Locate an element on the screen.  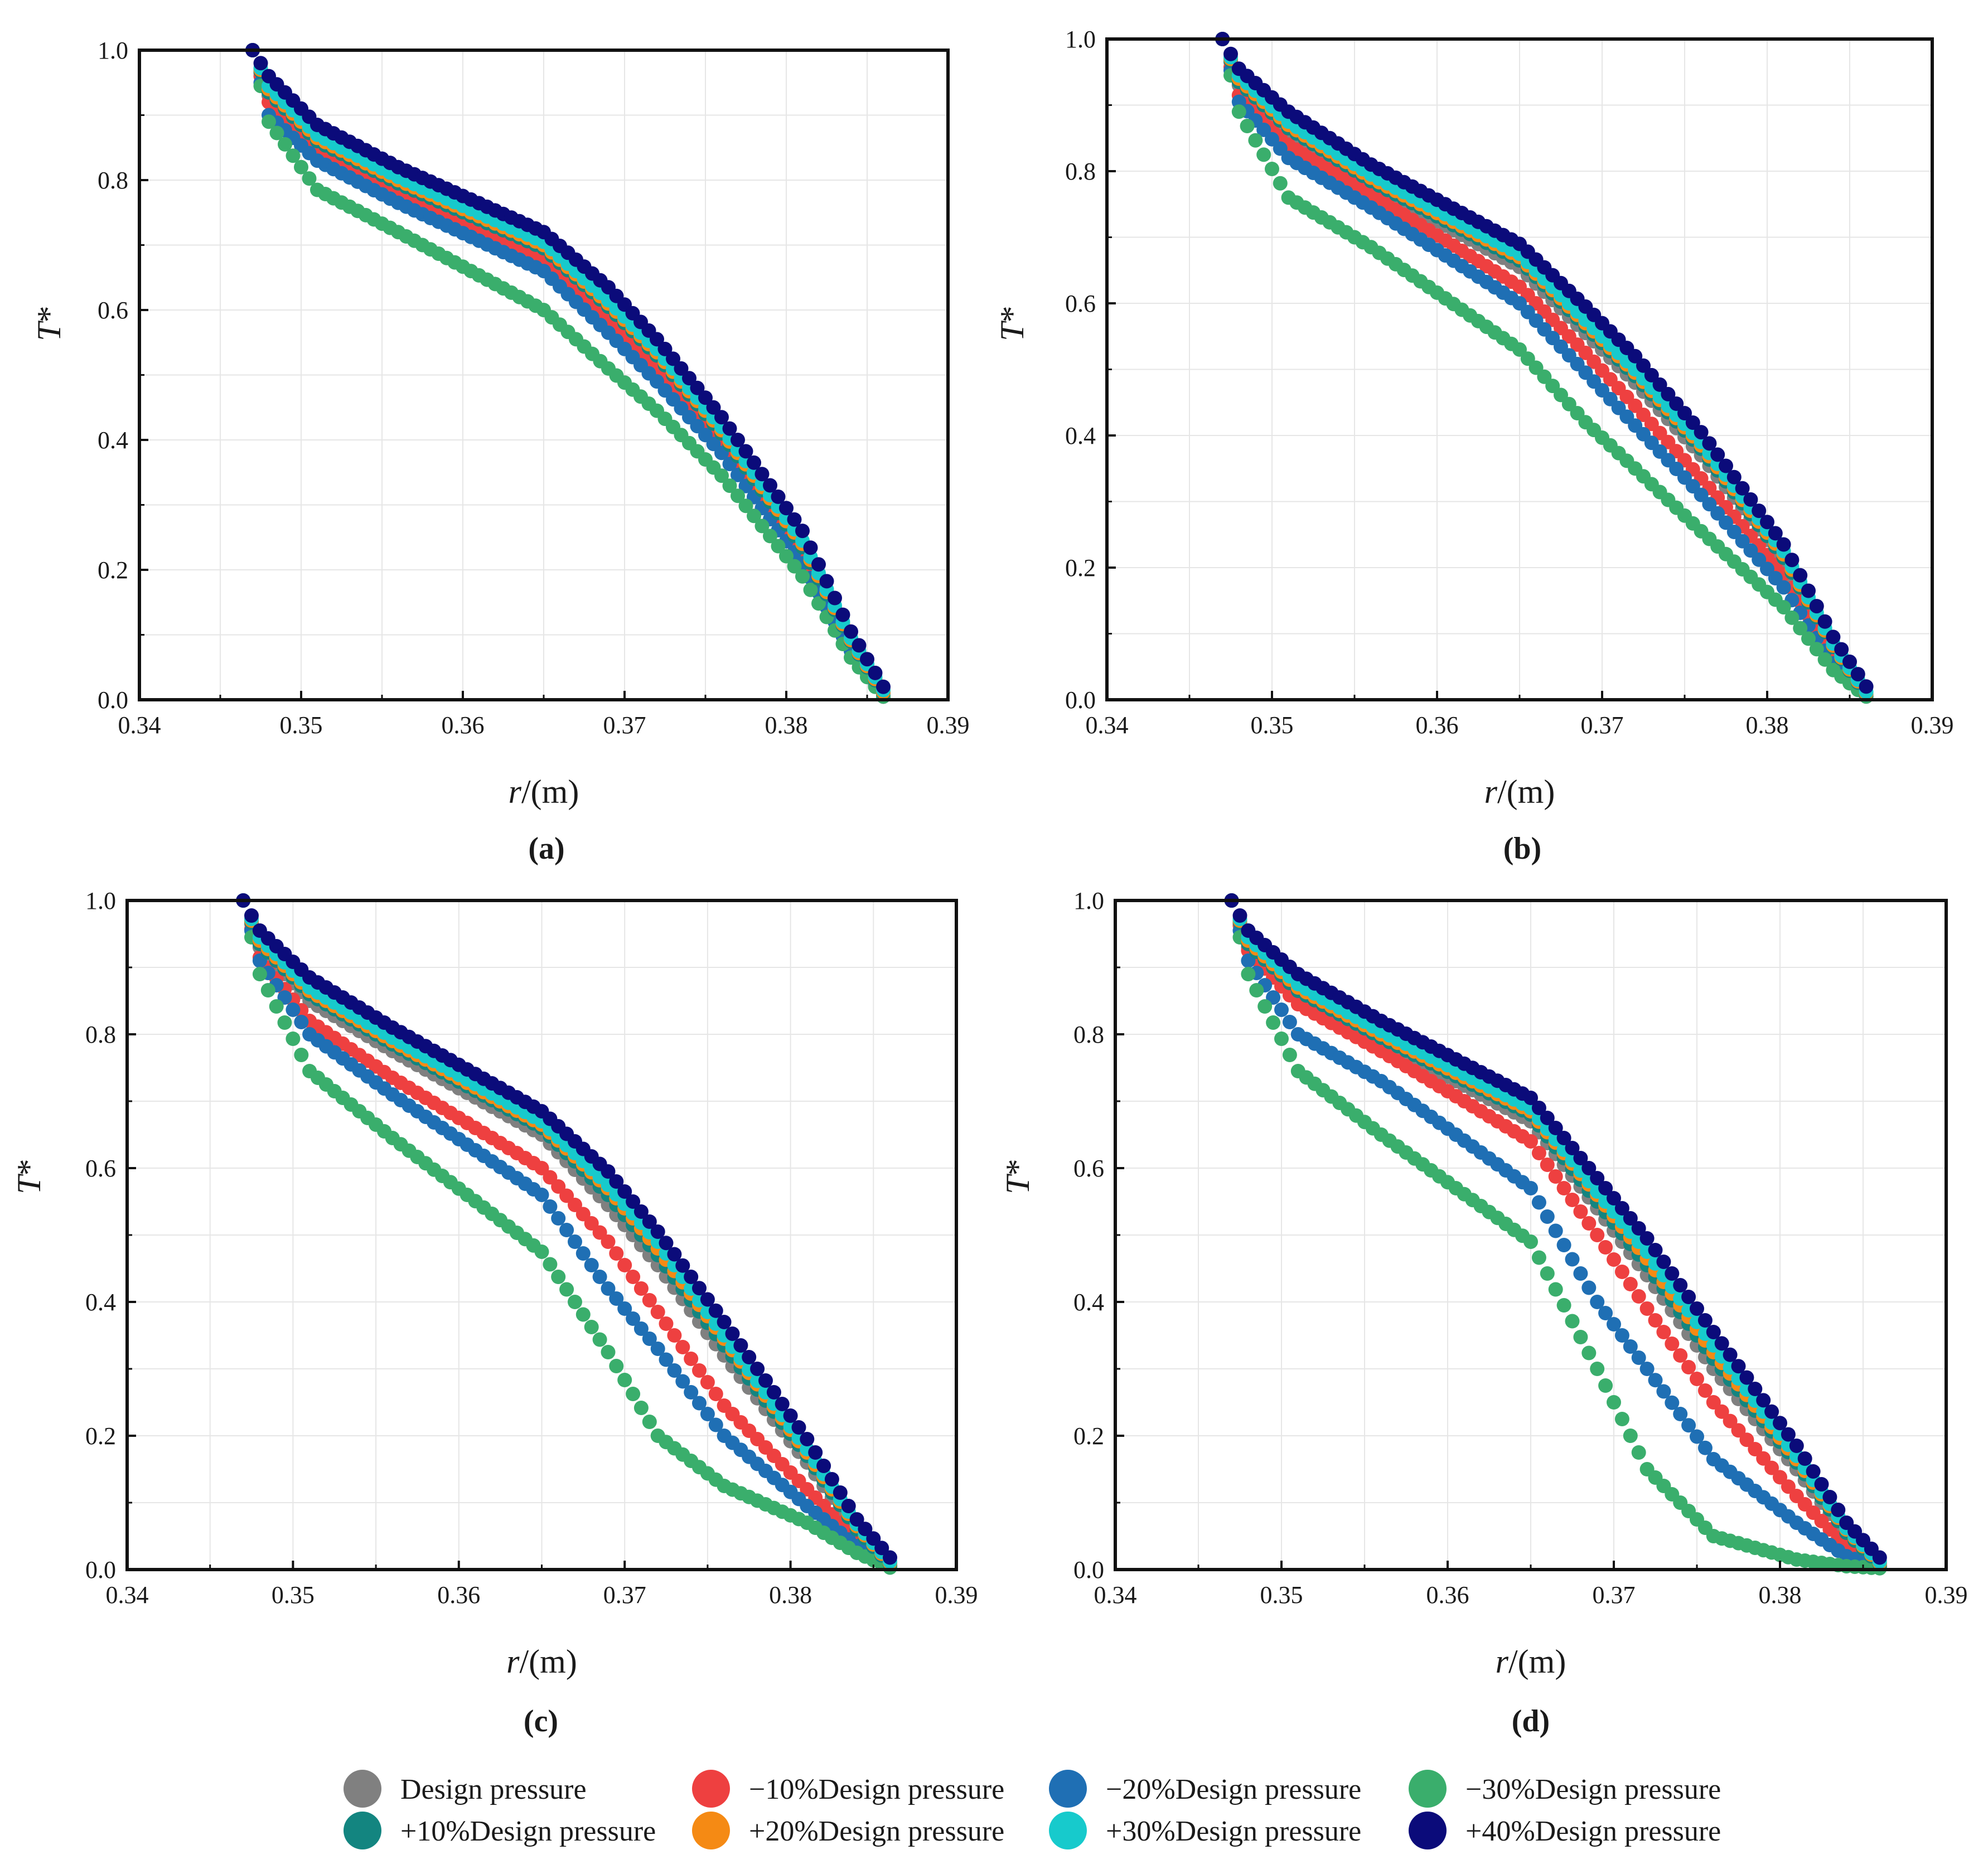
legend-item-plus20-design-pressure: +20%Design pressure is located at coordinates (848, 1831).